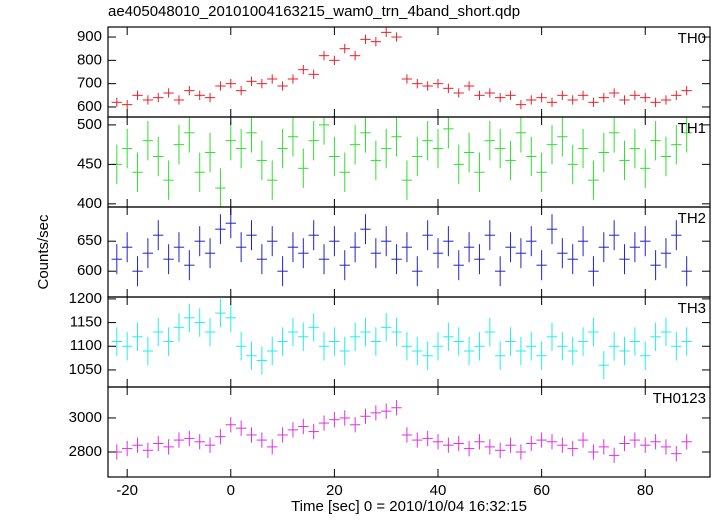 This screenshot has width=717, height=521. Describe the element at coordinates (334, 490) in the screenshot. I see `x-tick-label: 20` at that location.